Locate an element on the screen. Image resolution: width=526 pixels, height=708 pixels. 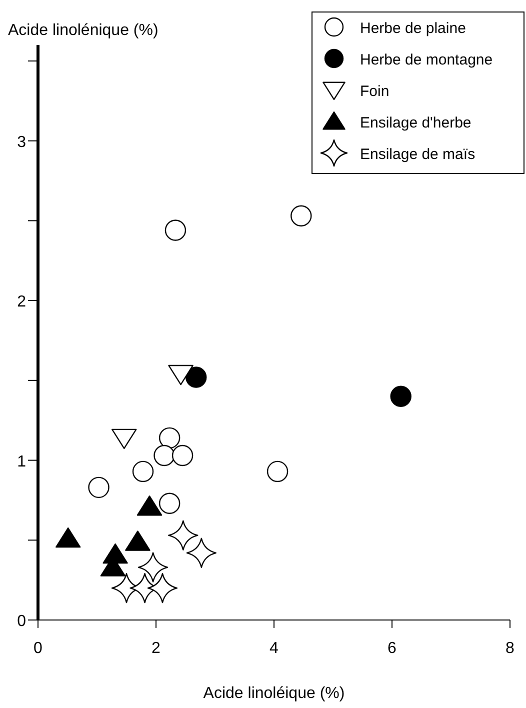
y-tick-label: 2 is located at coordinates (21, 302).